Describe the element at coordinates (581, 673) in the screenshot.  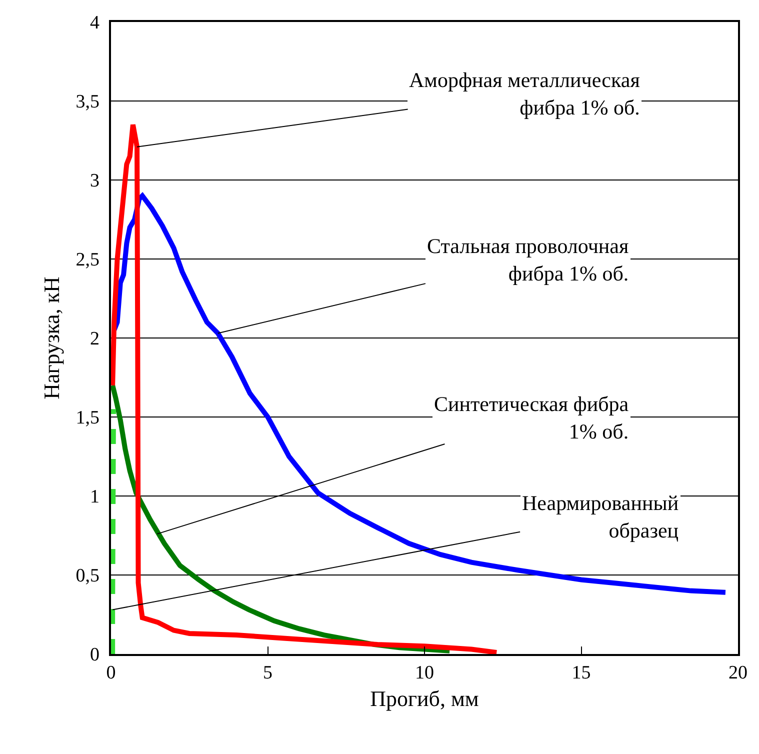
I see `x-tick-label: 15` at that location.